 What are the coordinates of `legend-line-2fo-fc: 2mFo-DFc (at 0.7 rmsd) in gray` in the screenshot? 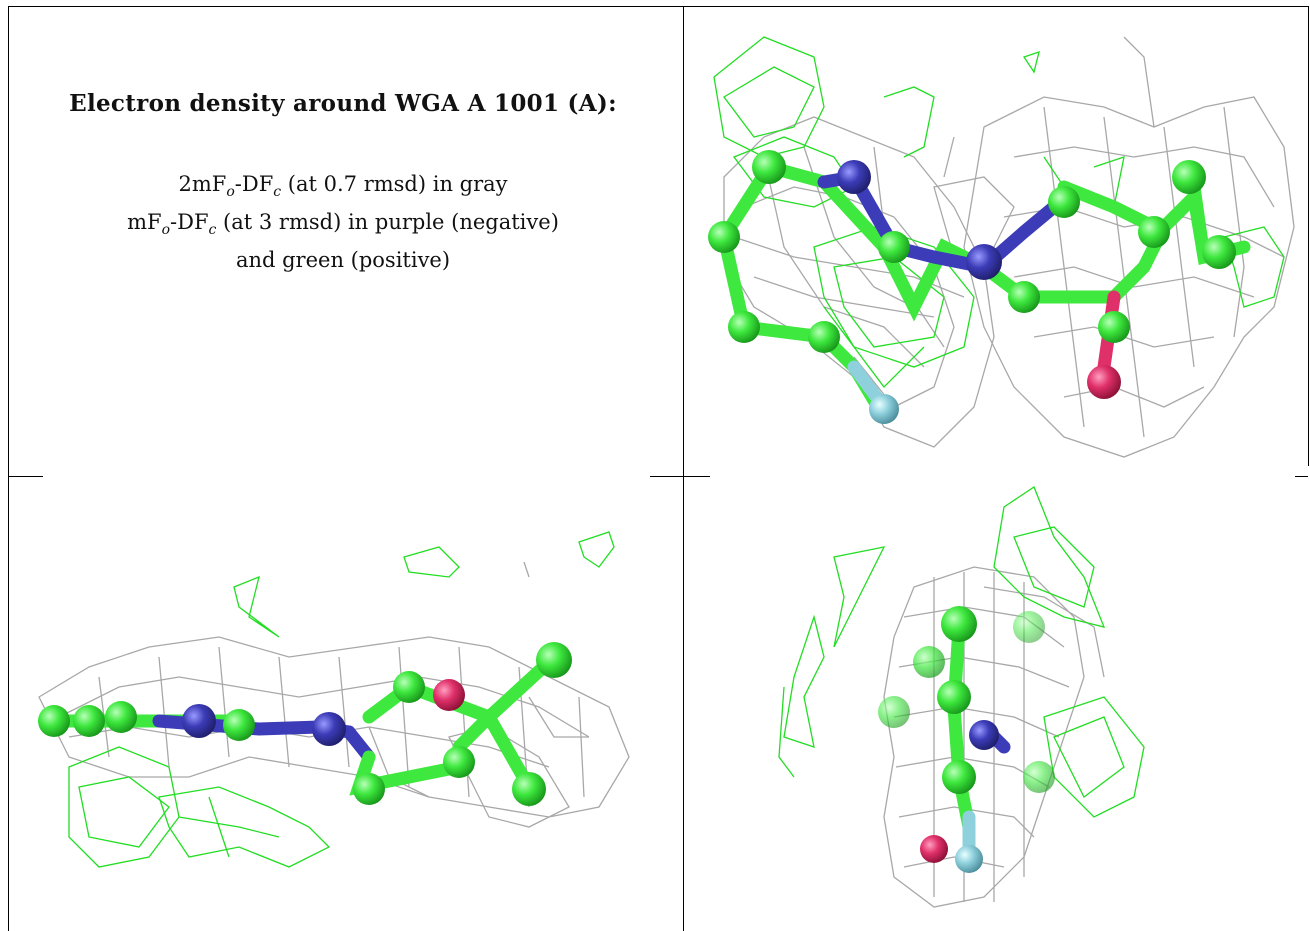 It's located at (343, 188).